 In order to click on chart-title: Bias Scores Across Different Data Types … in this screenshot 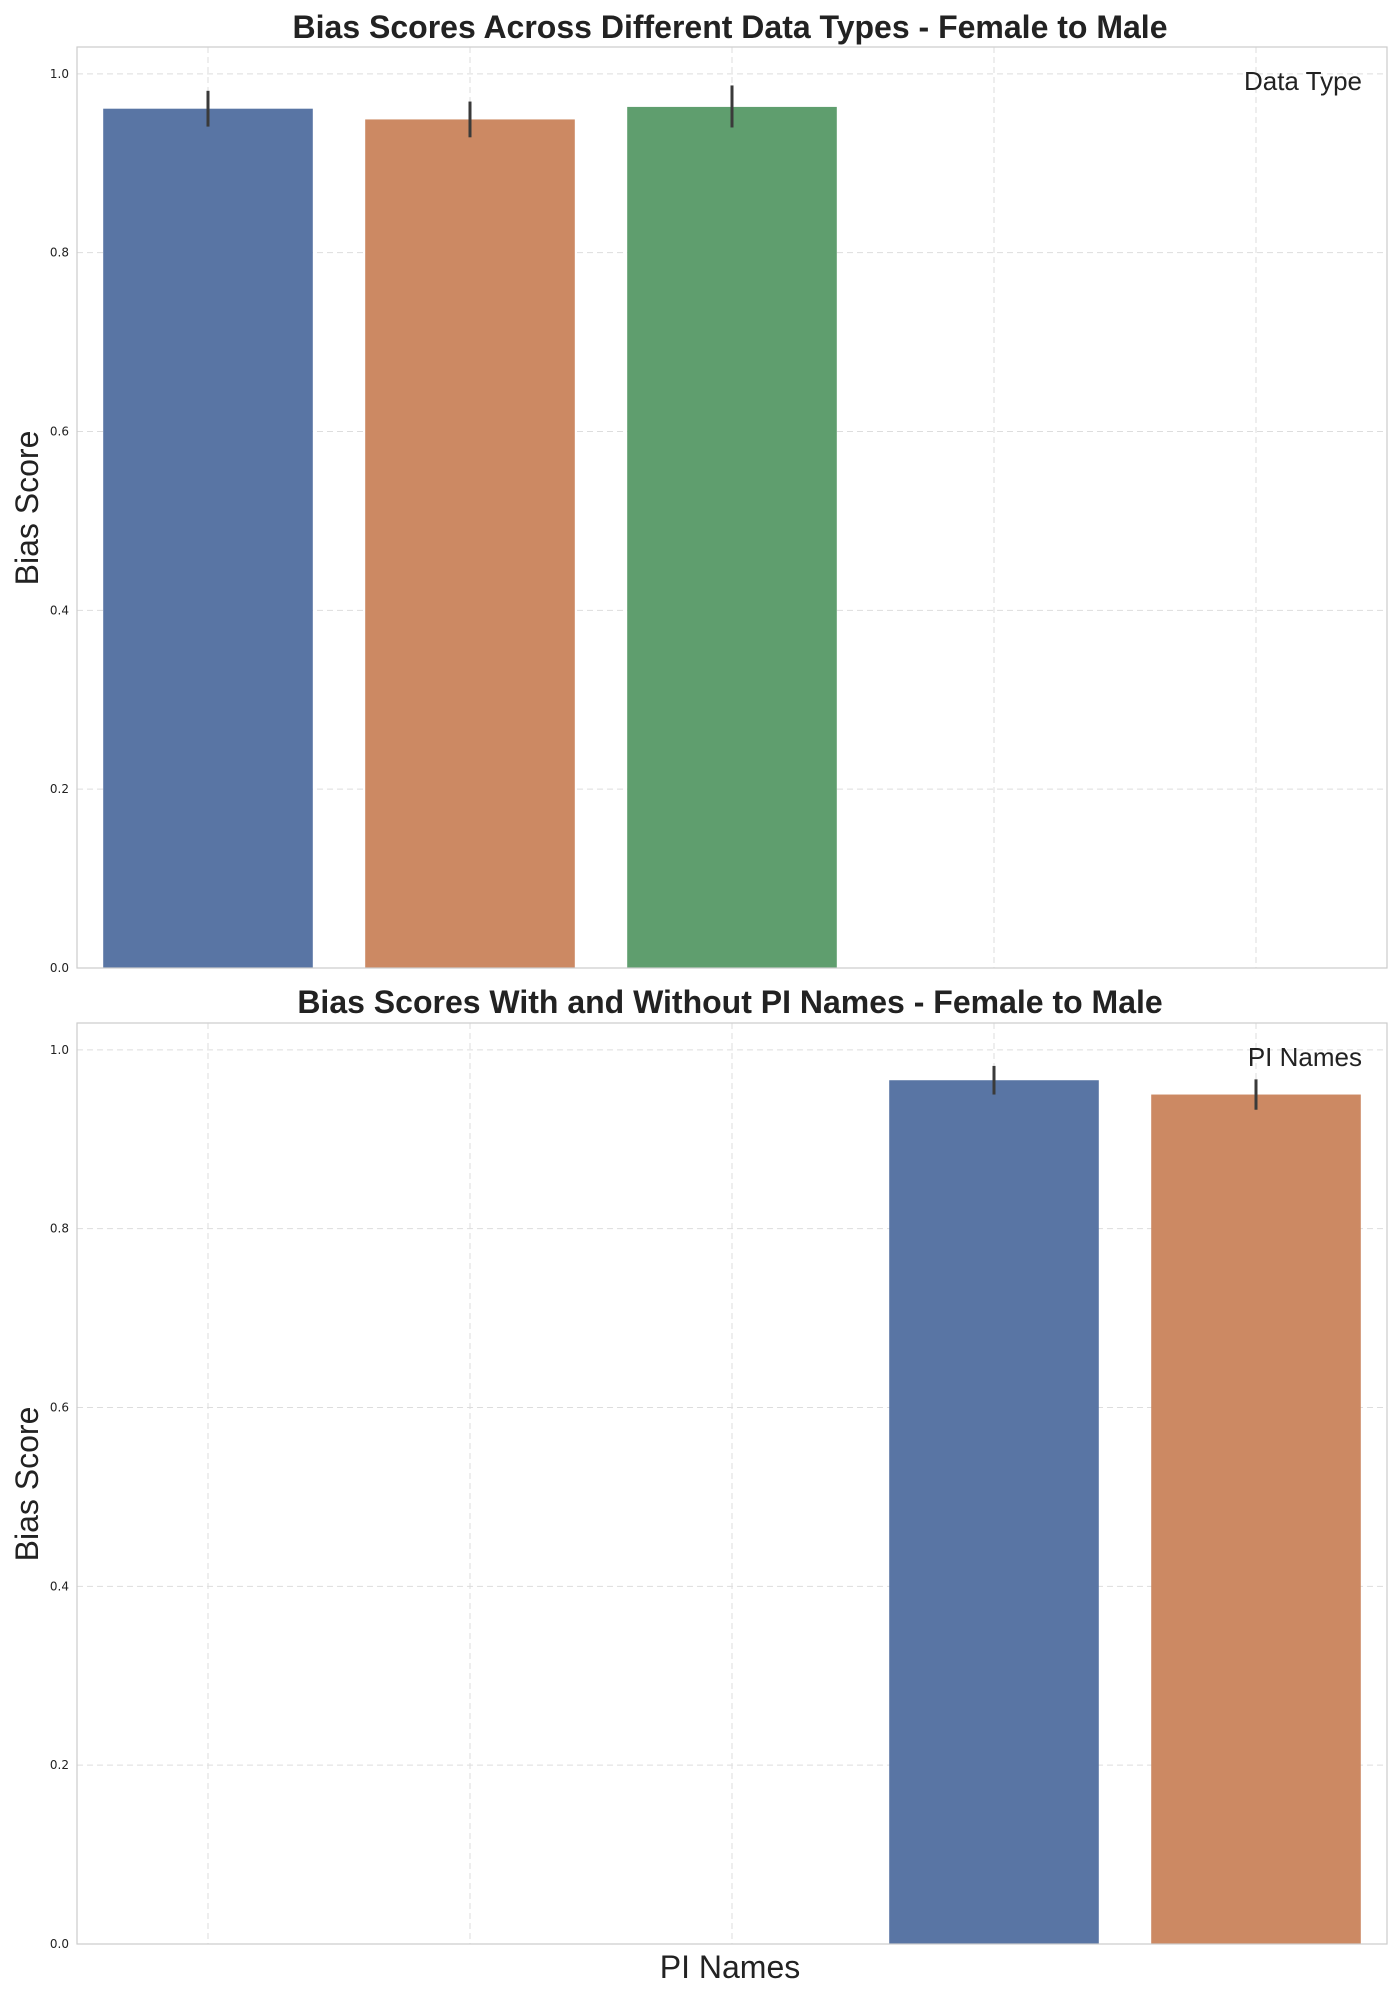, I will do `click(730, 27)`.